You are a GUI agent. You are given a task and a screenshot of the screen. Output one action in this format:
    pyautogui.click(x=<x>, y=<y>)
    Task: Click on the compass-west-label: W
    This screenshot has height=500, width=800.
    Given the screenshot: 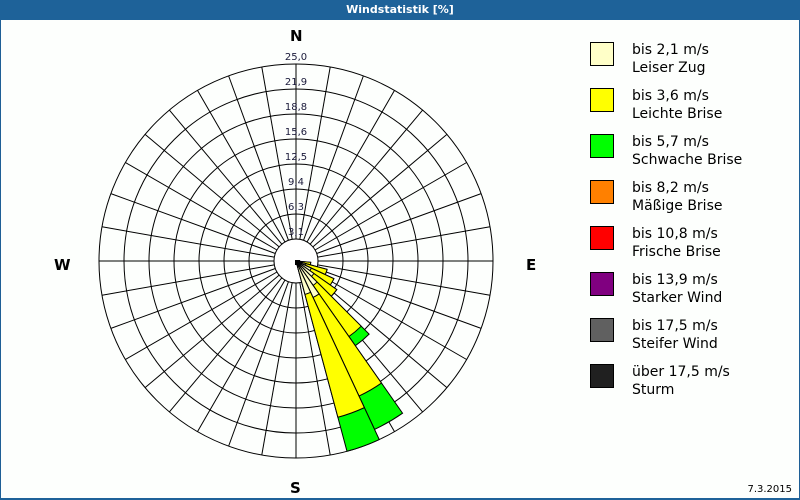 What is the action you would take?
    pyautogui.click(x=62, y=265)
    